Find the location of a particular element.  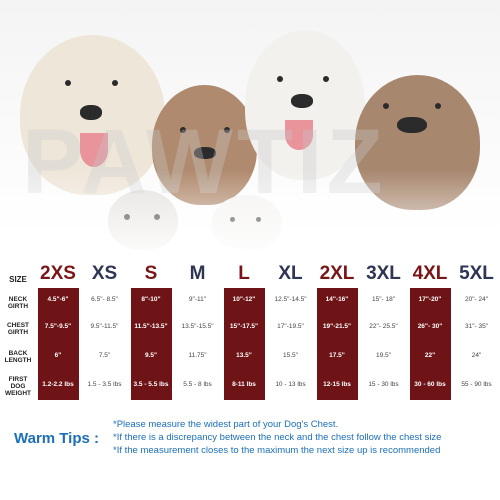

row-label-chest: CHEST GIRTH is located at coordinates (18, 329).